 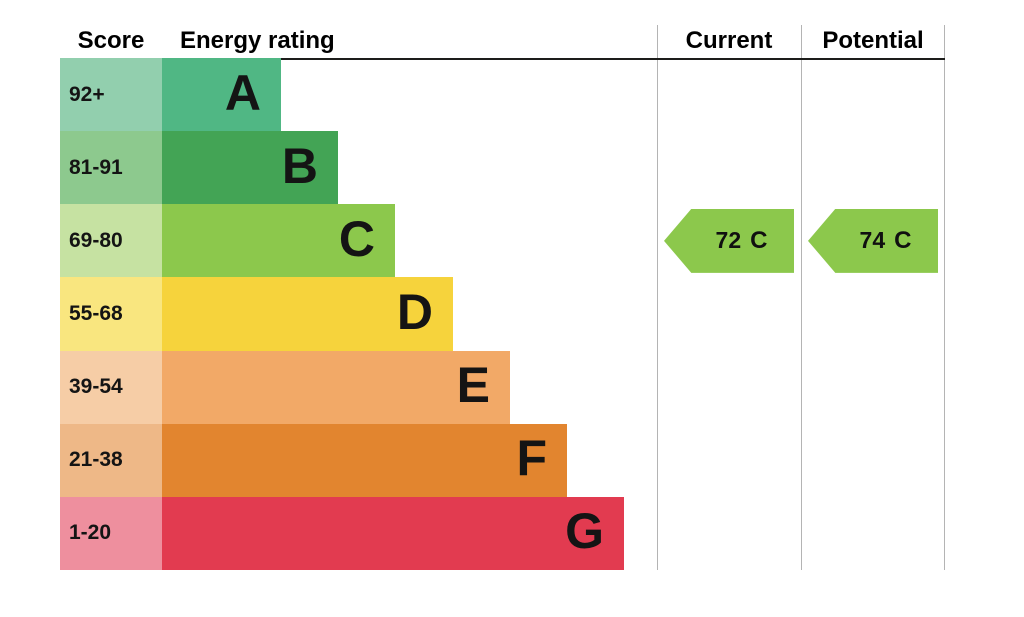 What do you see at coordinates (393, 533) in the screenshot?
I see `rating-bar-g: G` at bounding box center [393, 533].